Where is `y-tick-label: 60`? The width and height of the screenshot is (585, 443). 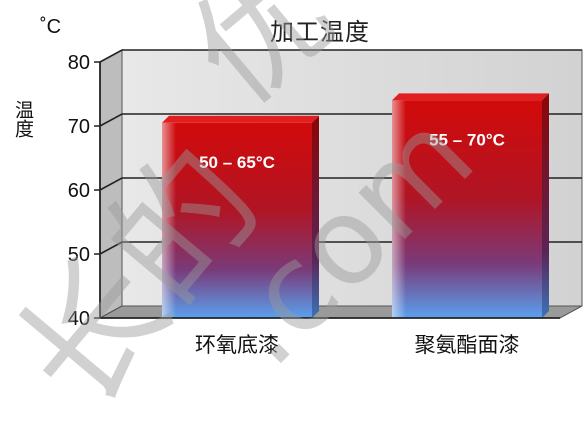
y-tick-label: 60 is located at coordinates (79, 191).